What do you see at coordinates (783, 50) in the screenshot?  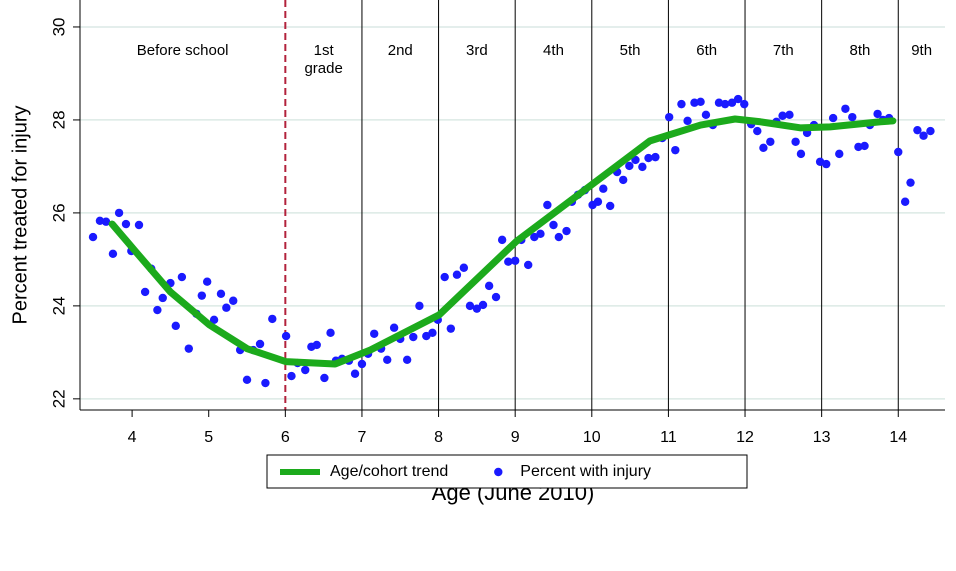 I see `period-label: 7th` at bounding box center [783, 50].